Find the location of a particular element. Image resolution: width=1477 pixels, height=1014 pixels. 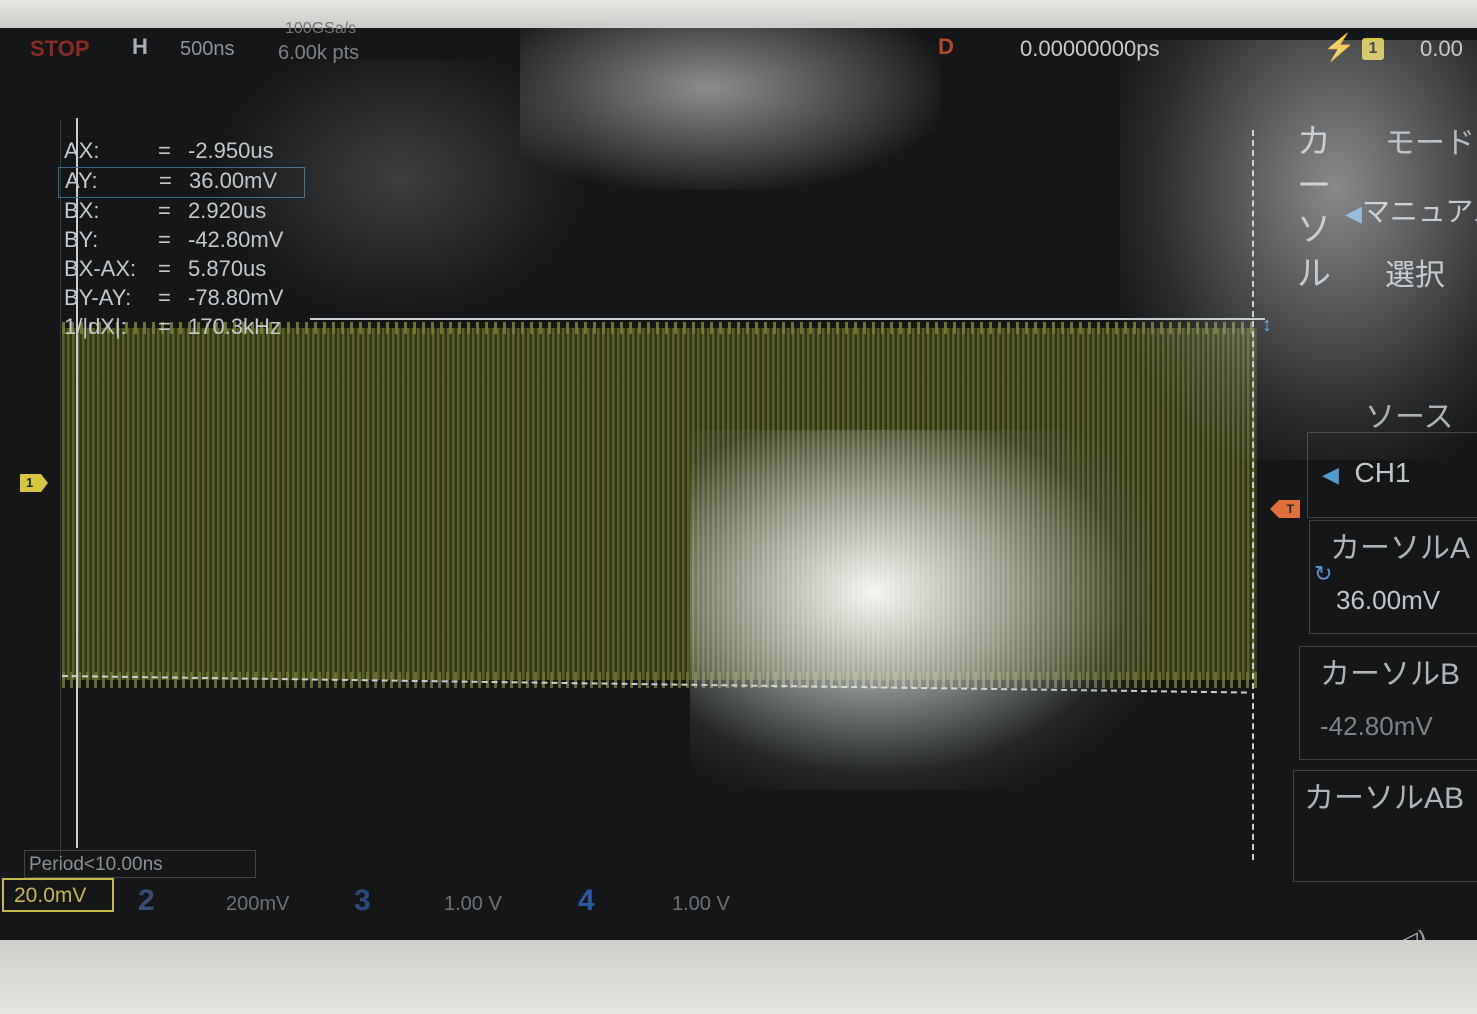

waveform-bottom-envelope is located at coordinates (659, 680).